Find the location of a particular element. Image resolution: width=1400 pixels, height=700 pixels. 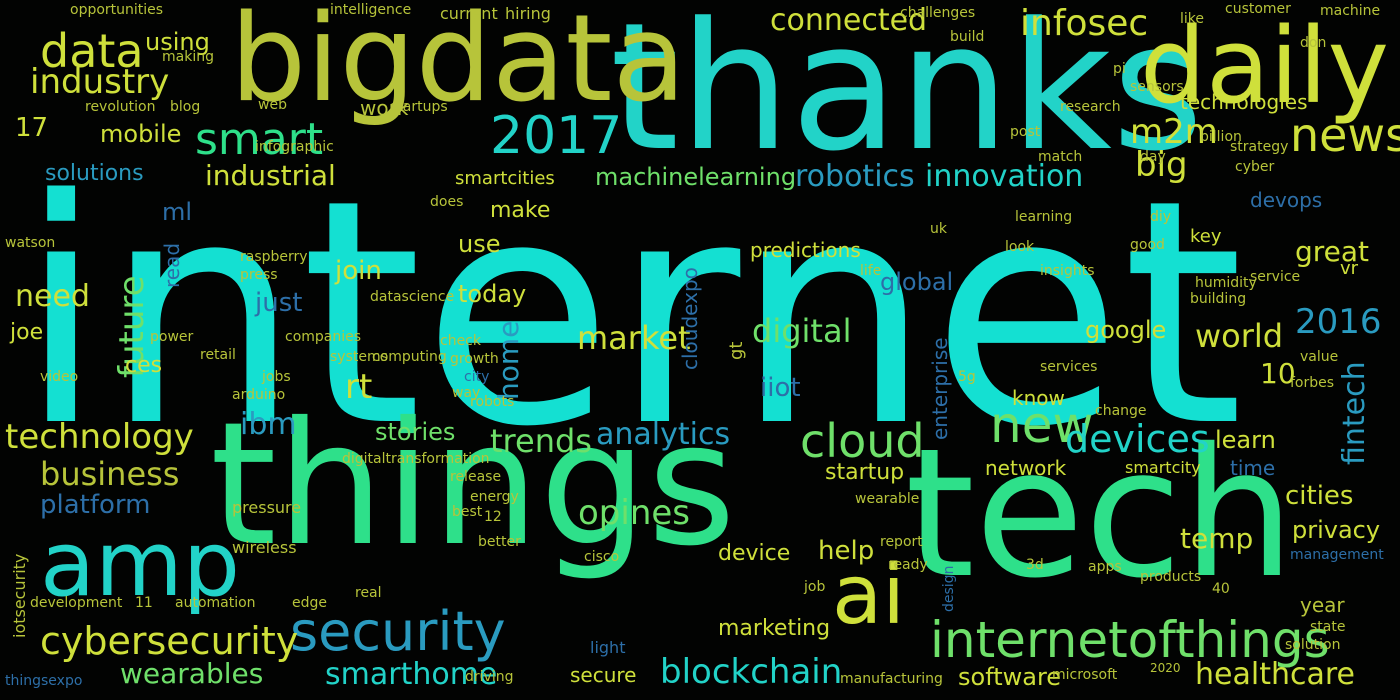

word-does: does is located at coordinates (447, 202).